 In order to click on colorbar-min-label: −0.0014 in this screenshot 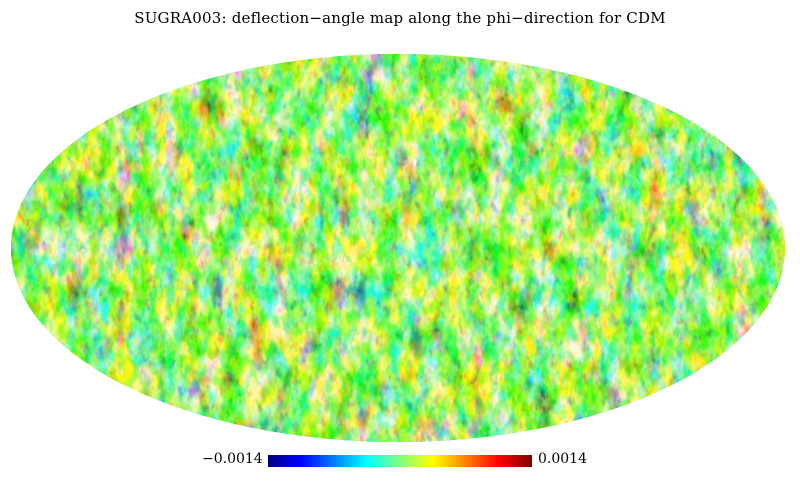, I will do `click(232, 459)`.